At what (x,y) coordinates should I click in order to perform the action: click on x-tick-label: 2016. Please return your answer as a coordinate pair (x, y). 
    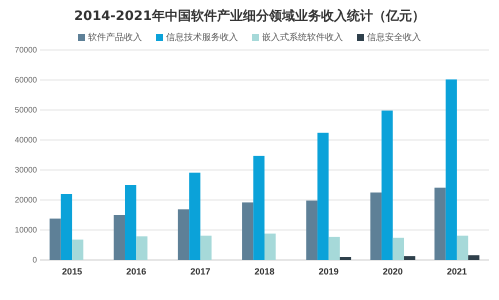
    Looking at the image, I should click on (136, 271).